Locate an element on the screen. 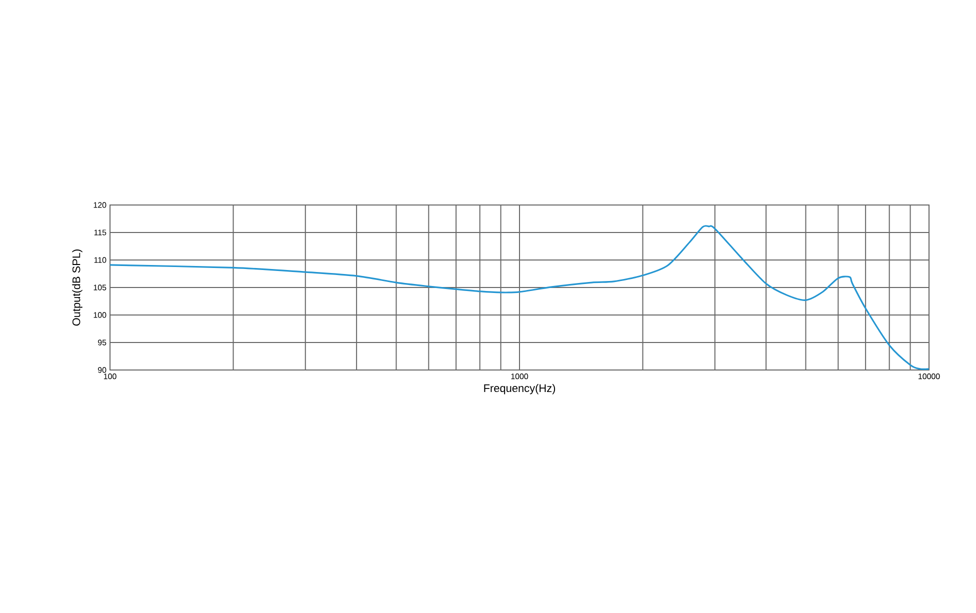 This screenshot has width=976, height=613. x-axis-title: Frequency(Hz) is located at coordinates (520, 389).